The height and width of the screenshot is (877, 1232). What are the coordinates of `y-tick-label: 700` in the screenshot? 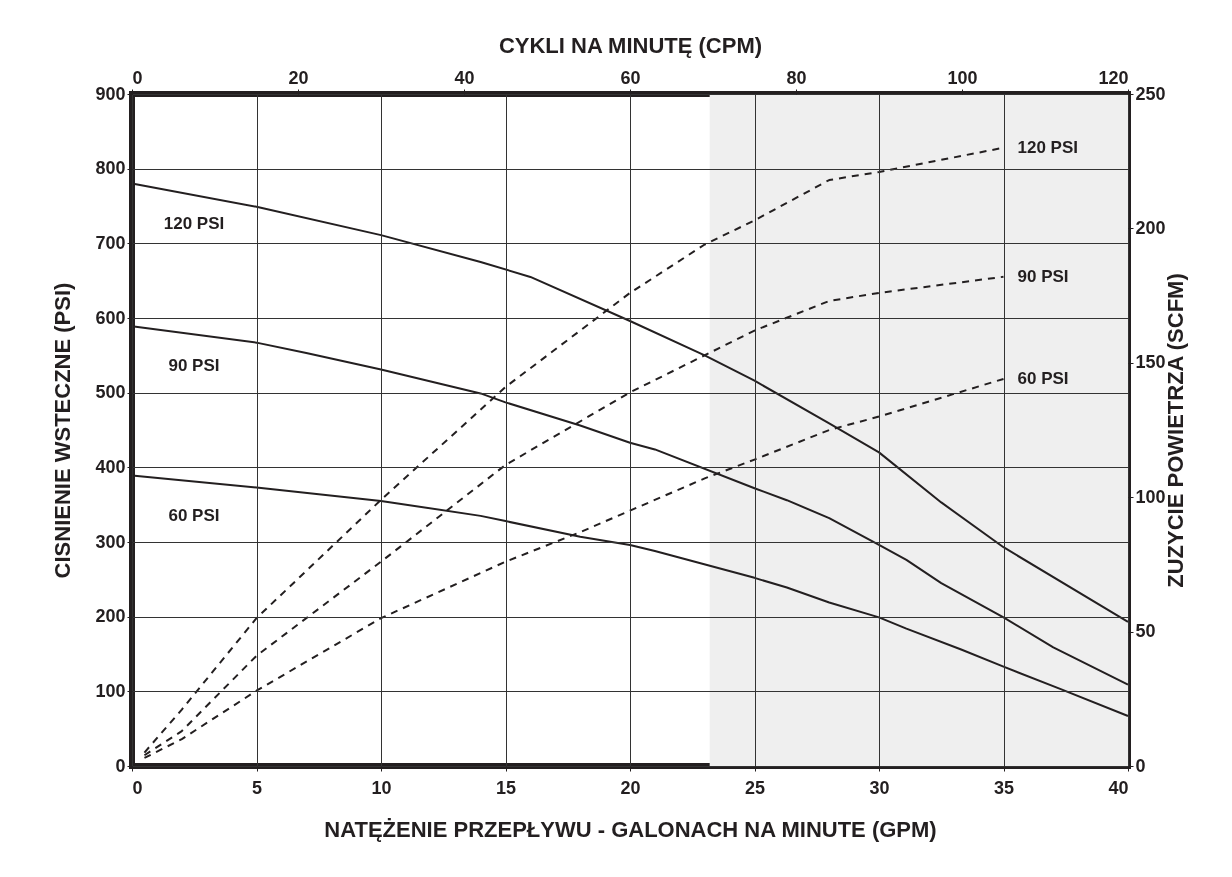 It's located at (110, 242).